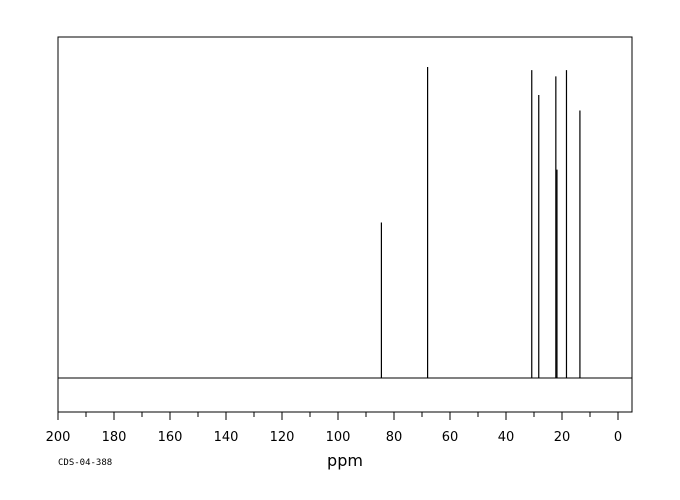  Describe the element at coordinates (58, 437) in the screenshot. I see `x-tick-label-200: 200` at that location.